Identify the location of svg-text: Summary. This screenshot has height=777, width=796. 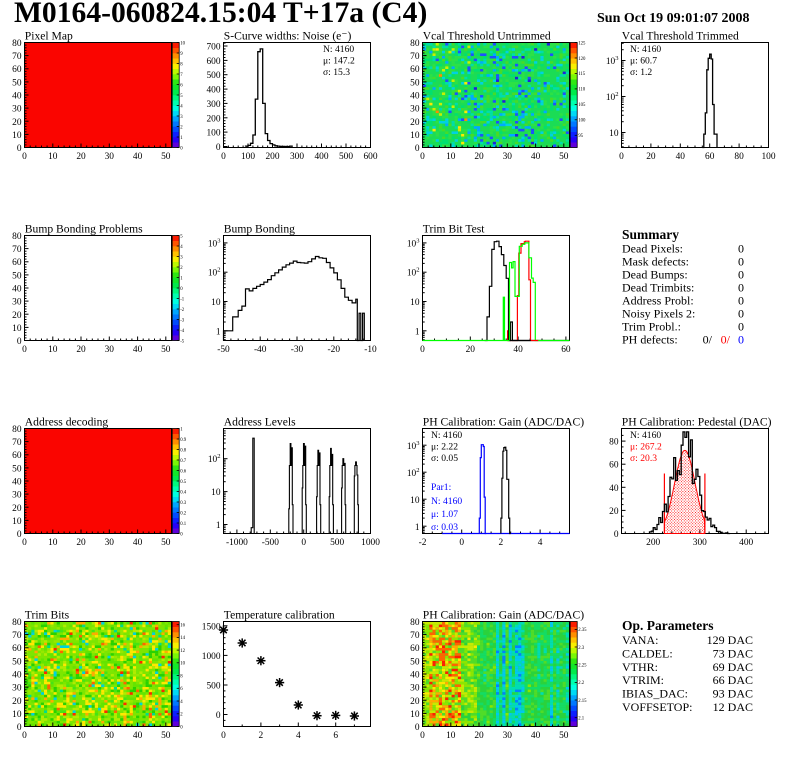
(650, 234).